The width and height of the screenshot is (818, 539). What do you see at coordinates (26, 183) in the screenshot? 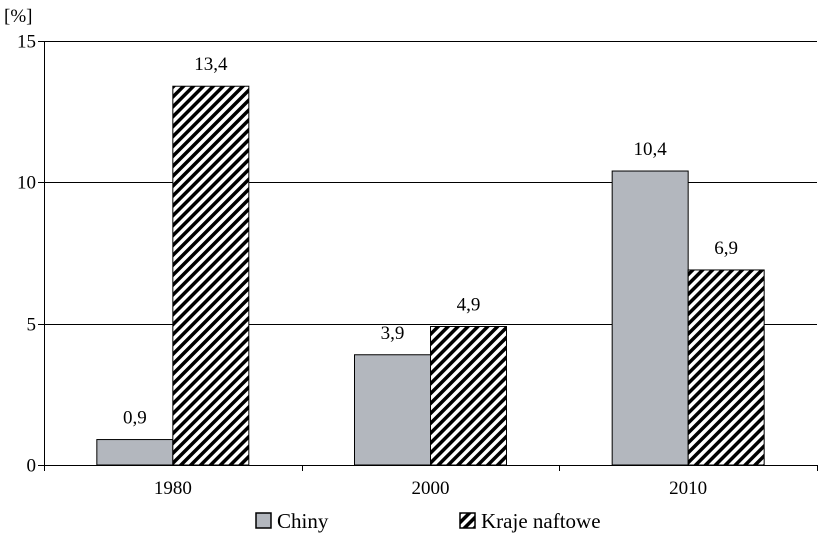
I see `y-tick-label: 10` at bounding box center [26, 183].